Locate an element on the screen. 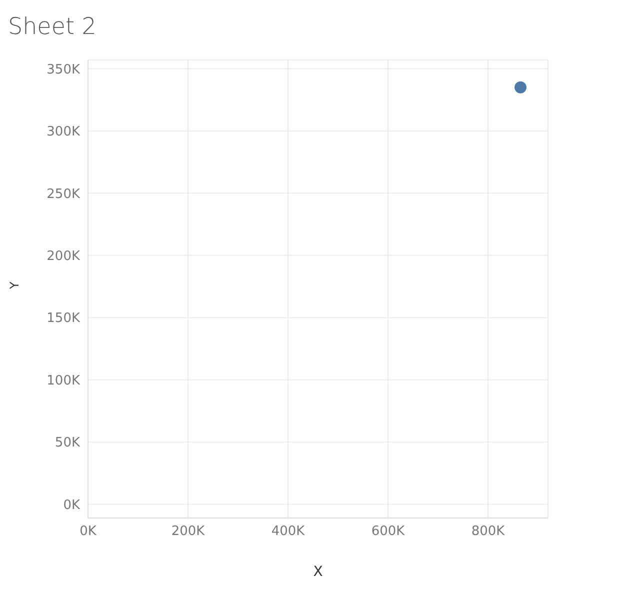  y-tick-label: 0K is located at coordinates (71, 505).